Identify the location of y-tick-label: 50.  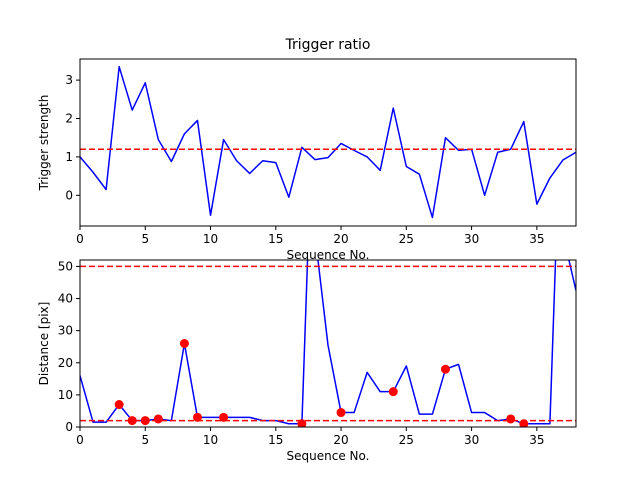
(65, 266).